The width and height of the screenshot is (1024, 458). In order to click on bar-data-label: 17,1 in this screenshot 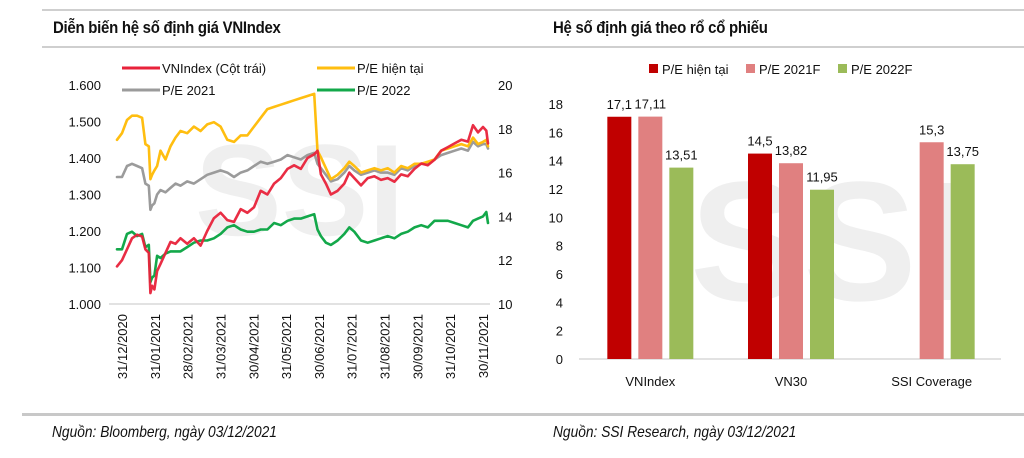, I will do `click(619, 104)`.